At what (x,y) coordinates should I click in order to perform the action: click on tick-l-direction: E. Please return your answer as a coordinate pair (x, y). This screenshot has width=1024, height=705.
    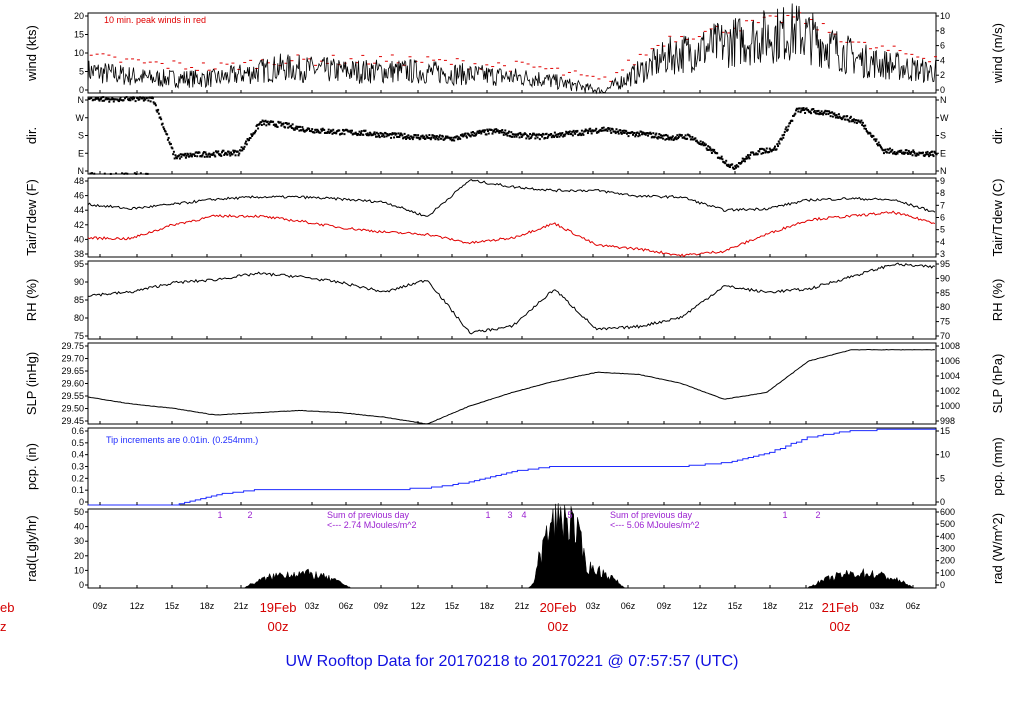
    Looking at the image, I should click on (81, 153).